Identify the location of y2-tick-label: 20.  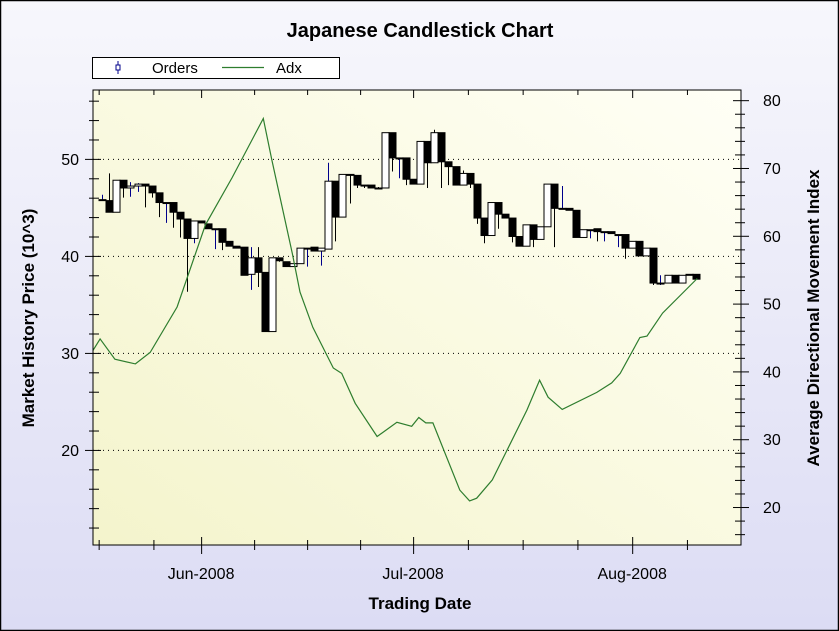
(772, 508).